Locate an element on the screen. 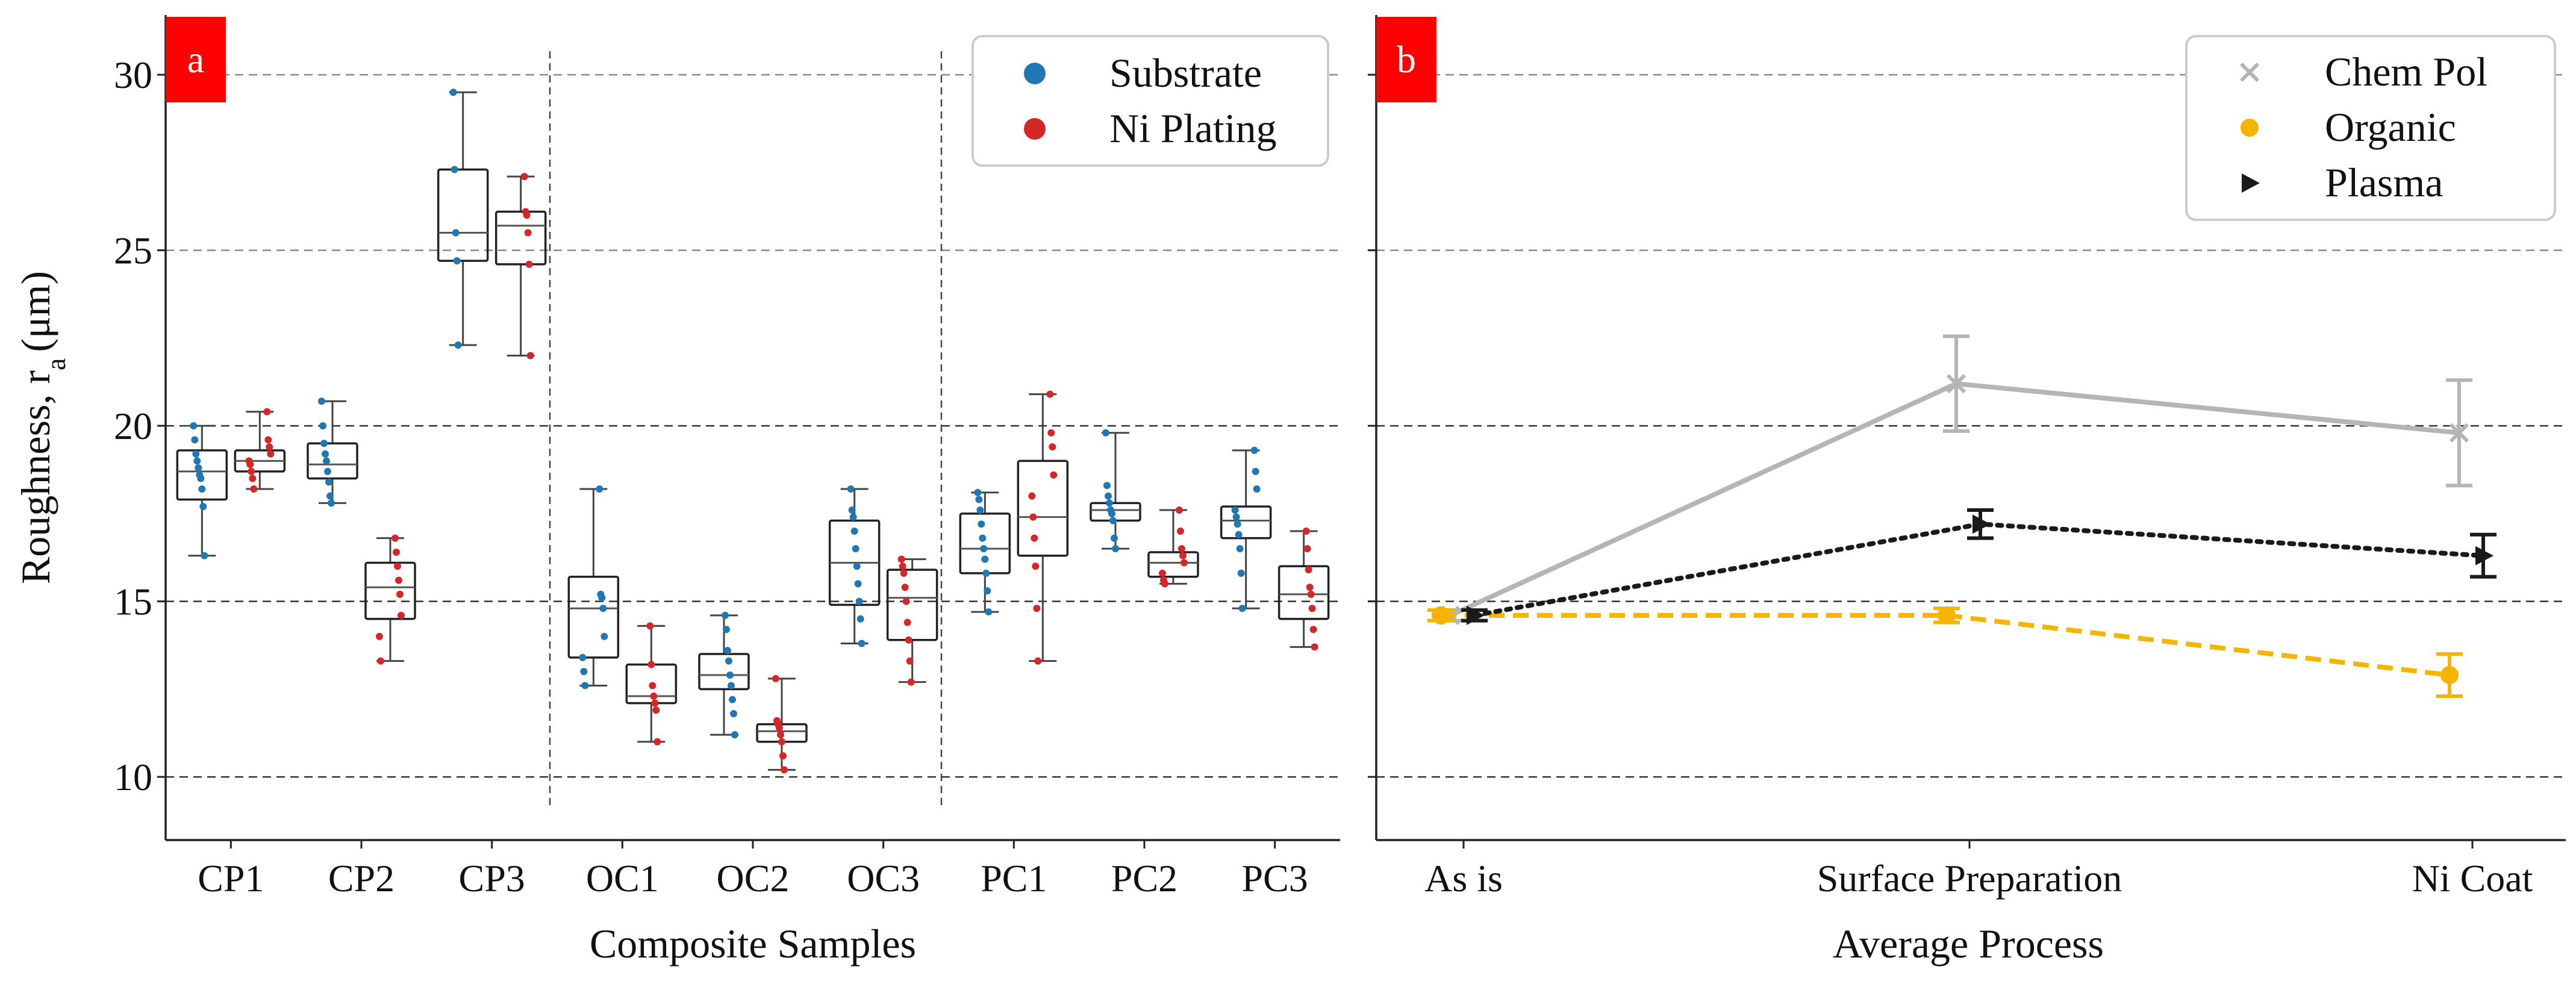 Image resolution: width=2576 pixels, height=984 pixels. box-ni-plating-pc3 is located at coordinates (1303, 589).